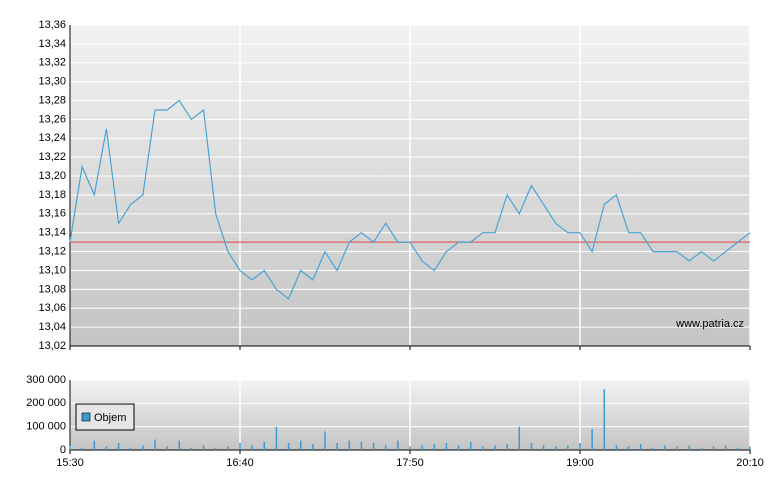  I want to click on x-tick-label: 15:30, so click(70, 463).